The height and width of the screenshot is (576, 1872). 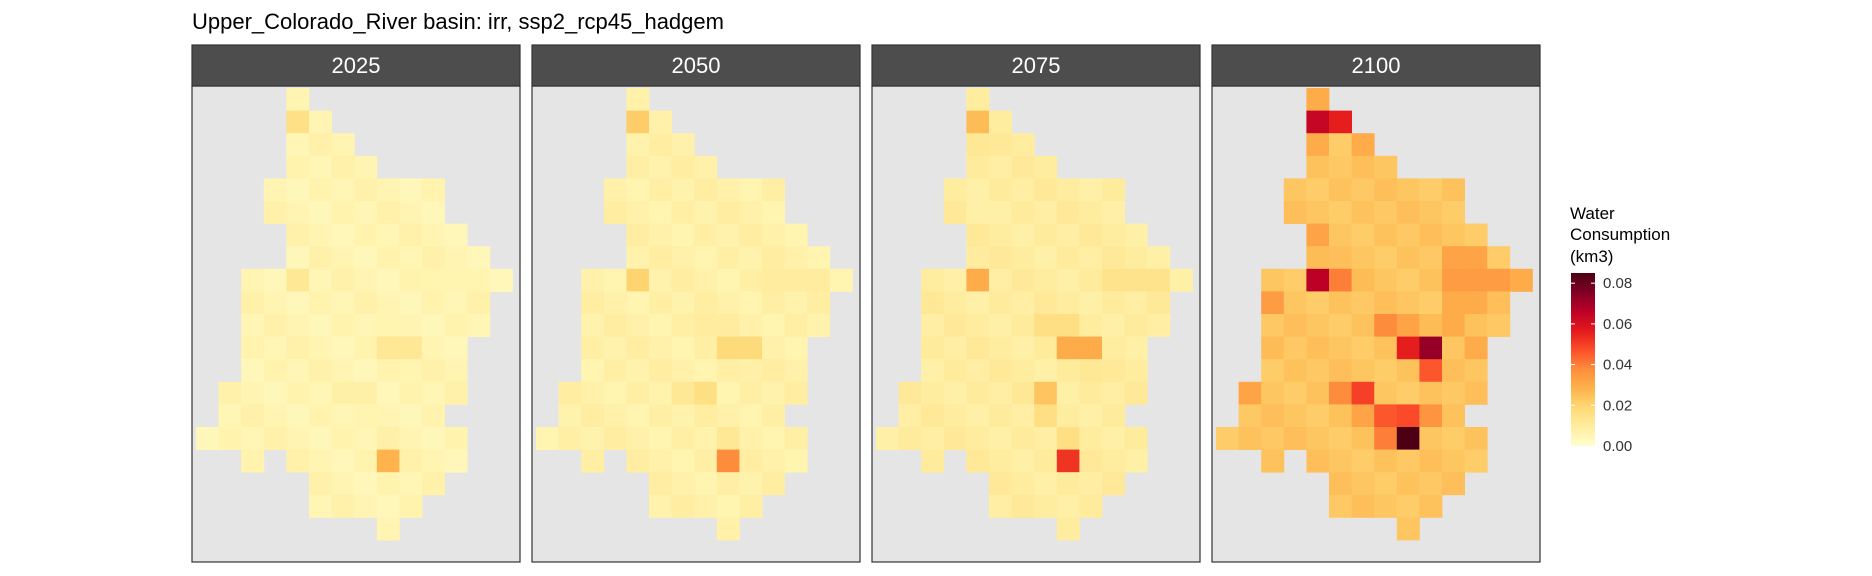 I want to click on facet-strip-label: 2025, so click(x=356, y=65).